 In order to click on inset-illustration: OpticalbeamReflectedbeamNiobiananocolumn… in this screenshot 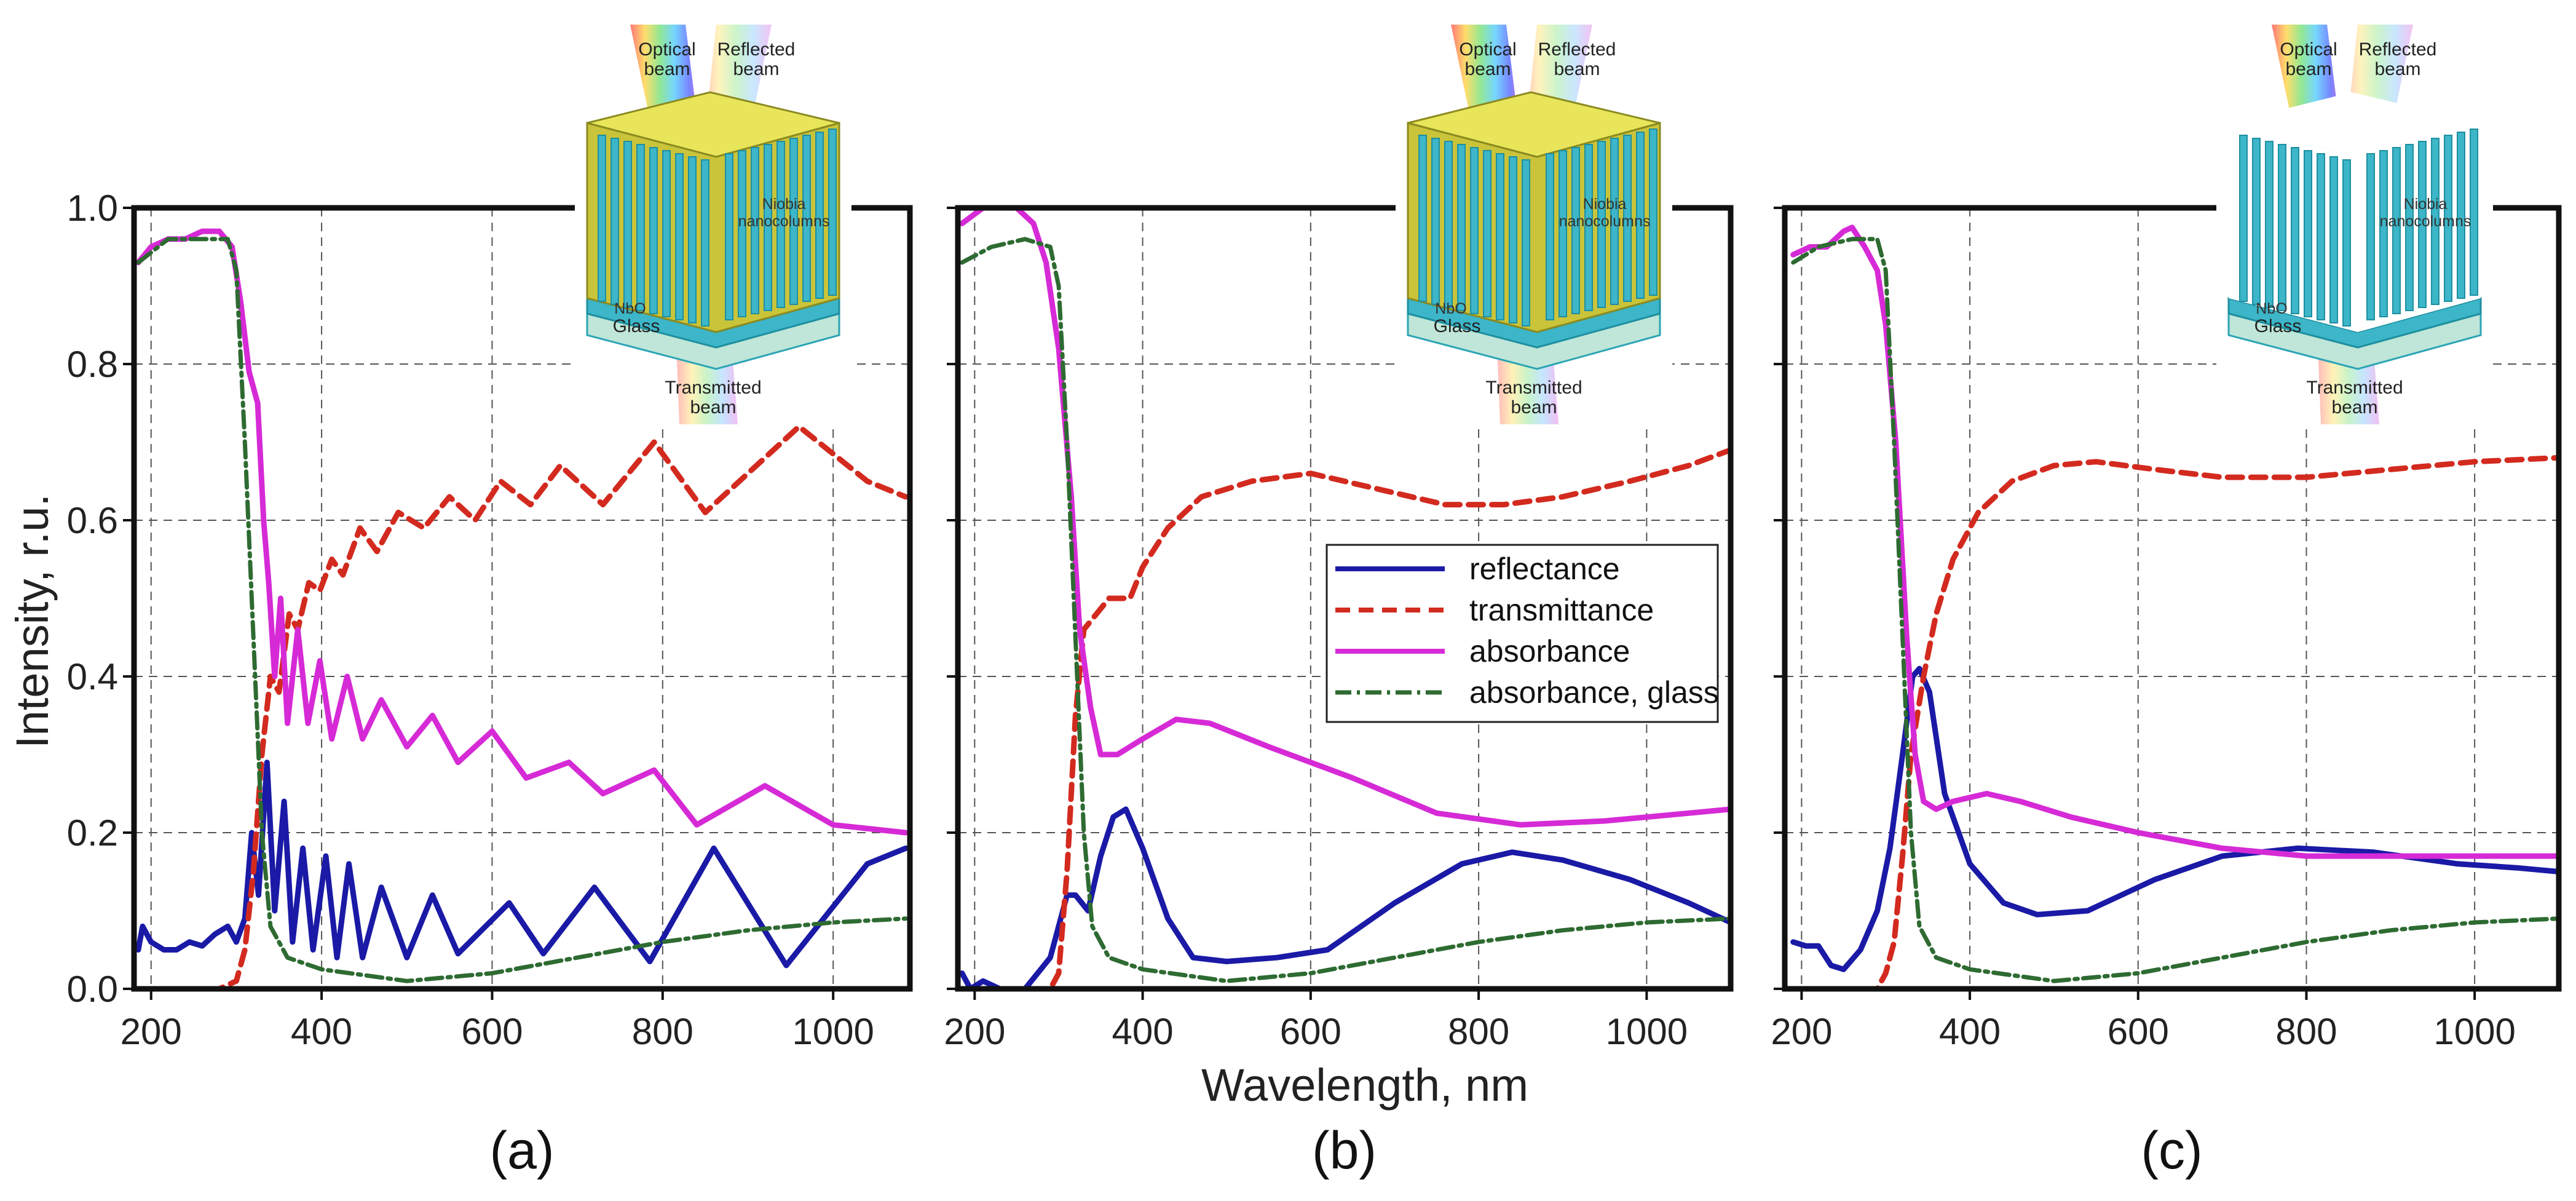, I will do `click(1534, 224)`.